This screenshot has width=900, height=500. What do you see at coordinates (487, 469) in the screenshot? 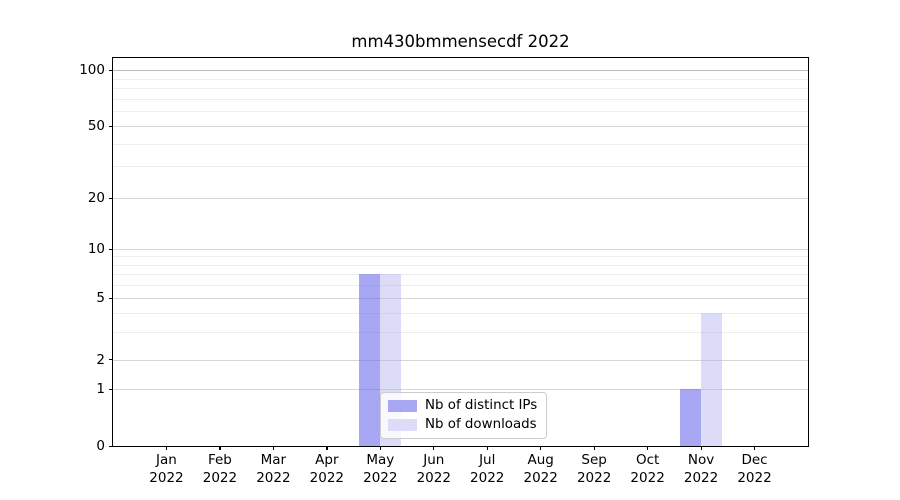
I see `x-tick-label-jul: Jul 2022` at bounding box center [487, 469].